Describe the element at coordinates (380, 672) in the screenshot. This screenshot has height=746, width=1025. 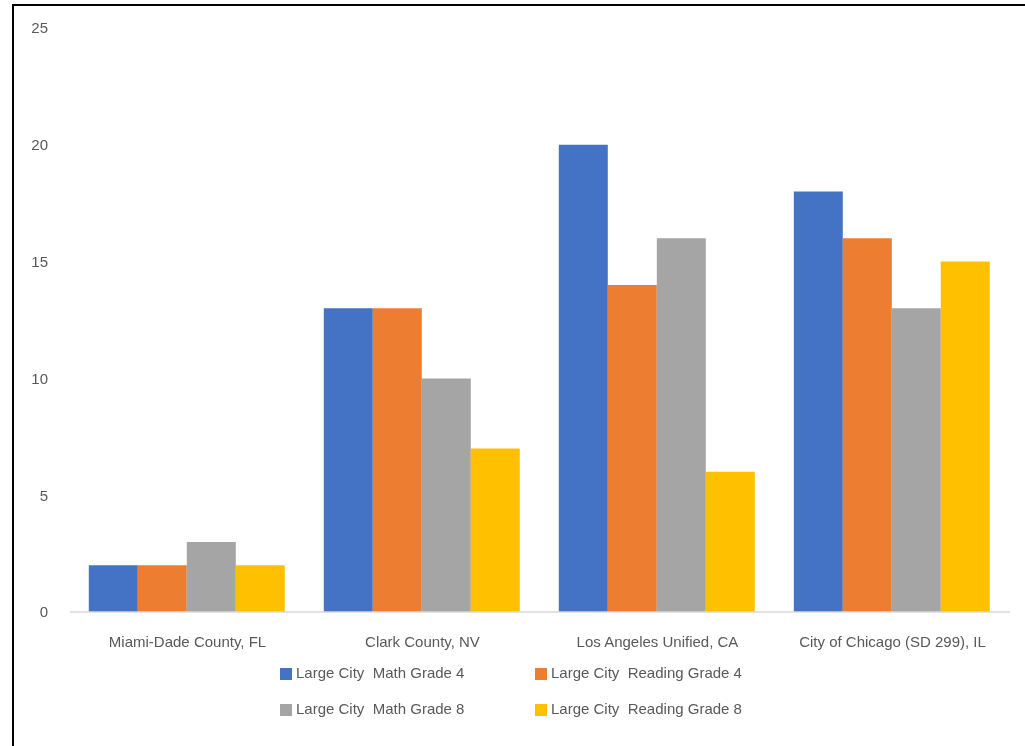
I see `legend-label: Large City Math Grade 4` at that location.